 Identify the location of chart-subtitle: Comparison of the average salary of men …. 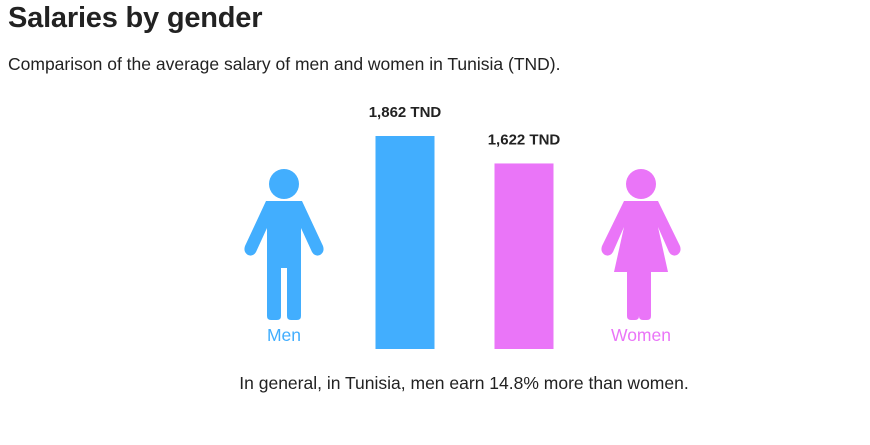
(284, 64).